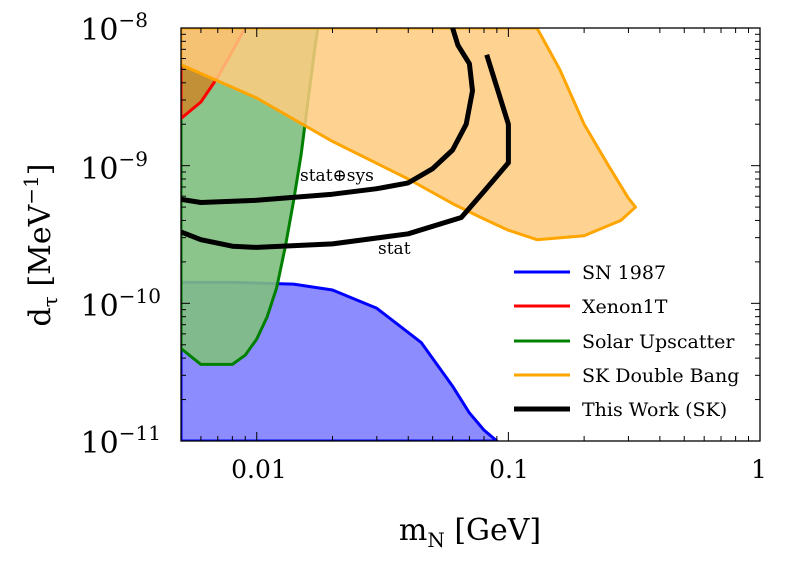 Image resolution: width=789 pixels, height=565 pixels. Describe the element at coordinates (624, 273) in the screenshot. I see `legend-label-sn1987: SN 1987` at that location.